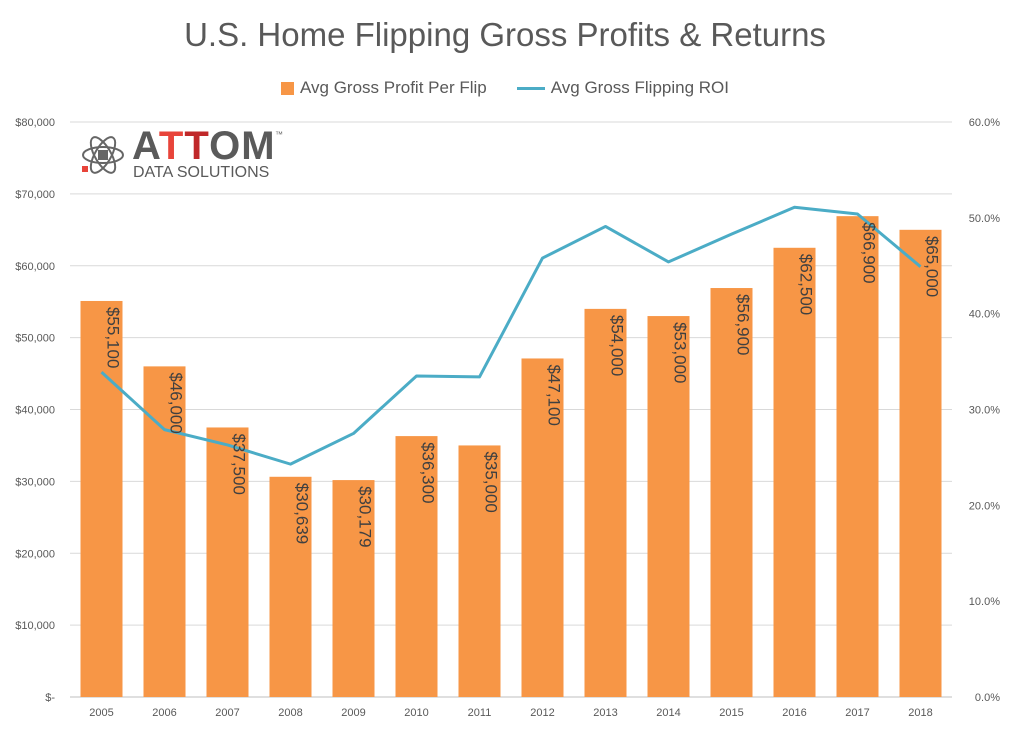 This screenshot has width=1010, height=734. I want to click on y-right-tick-label: 60.0%, so click(984, 123).